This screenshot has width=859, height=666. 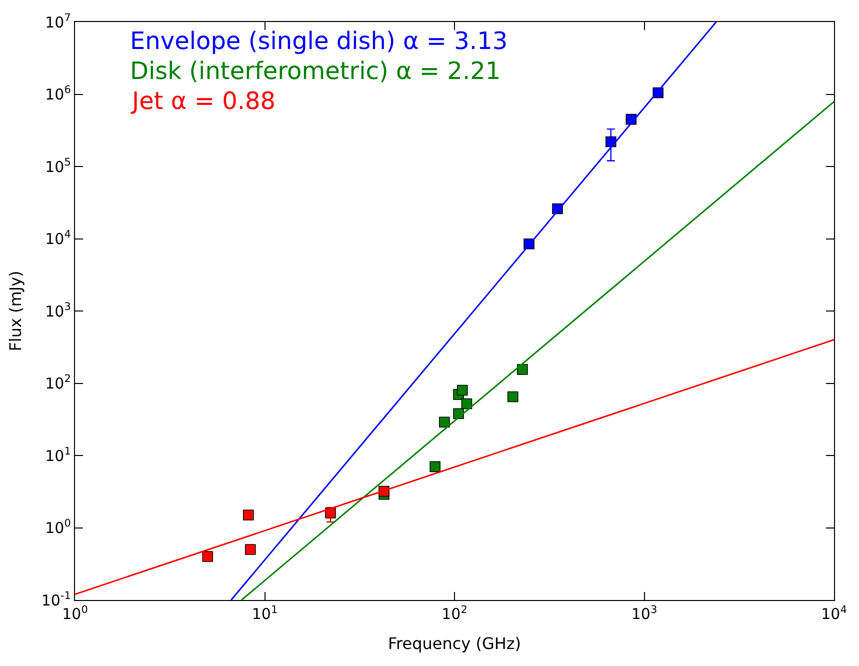 I want to click on x-axis-title: Frequency (GHz), so click(x=455, y=643).